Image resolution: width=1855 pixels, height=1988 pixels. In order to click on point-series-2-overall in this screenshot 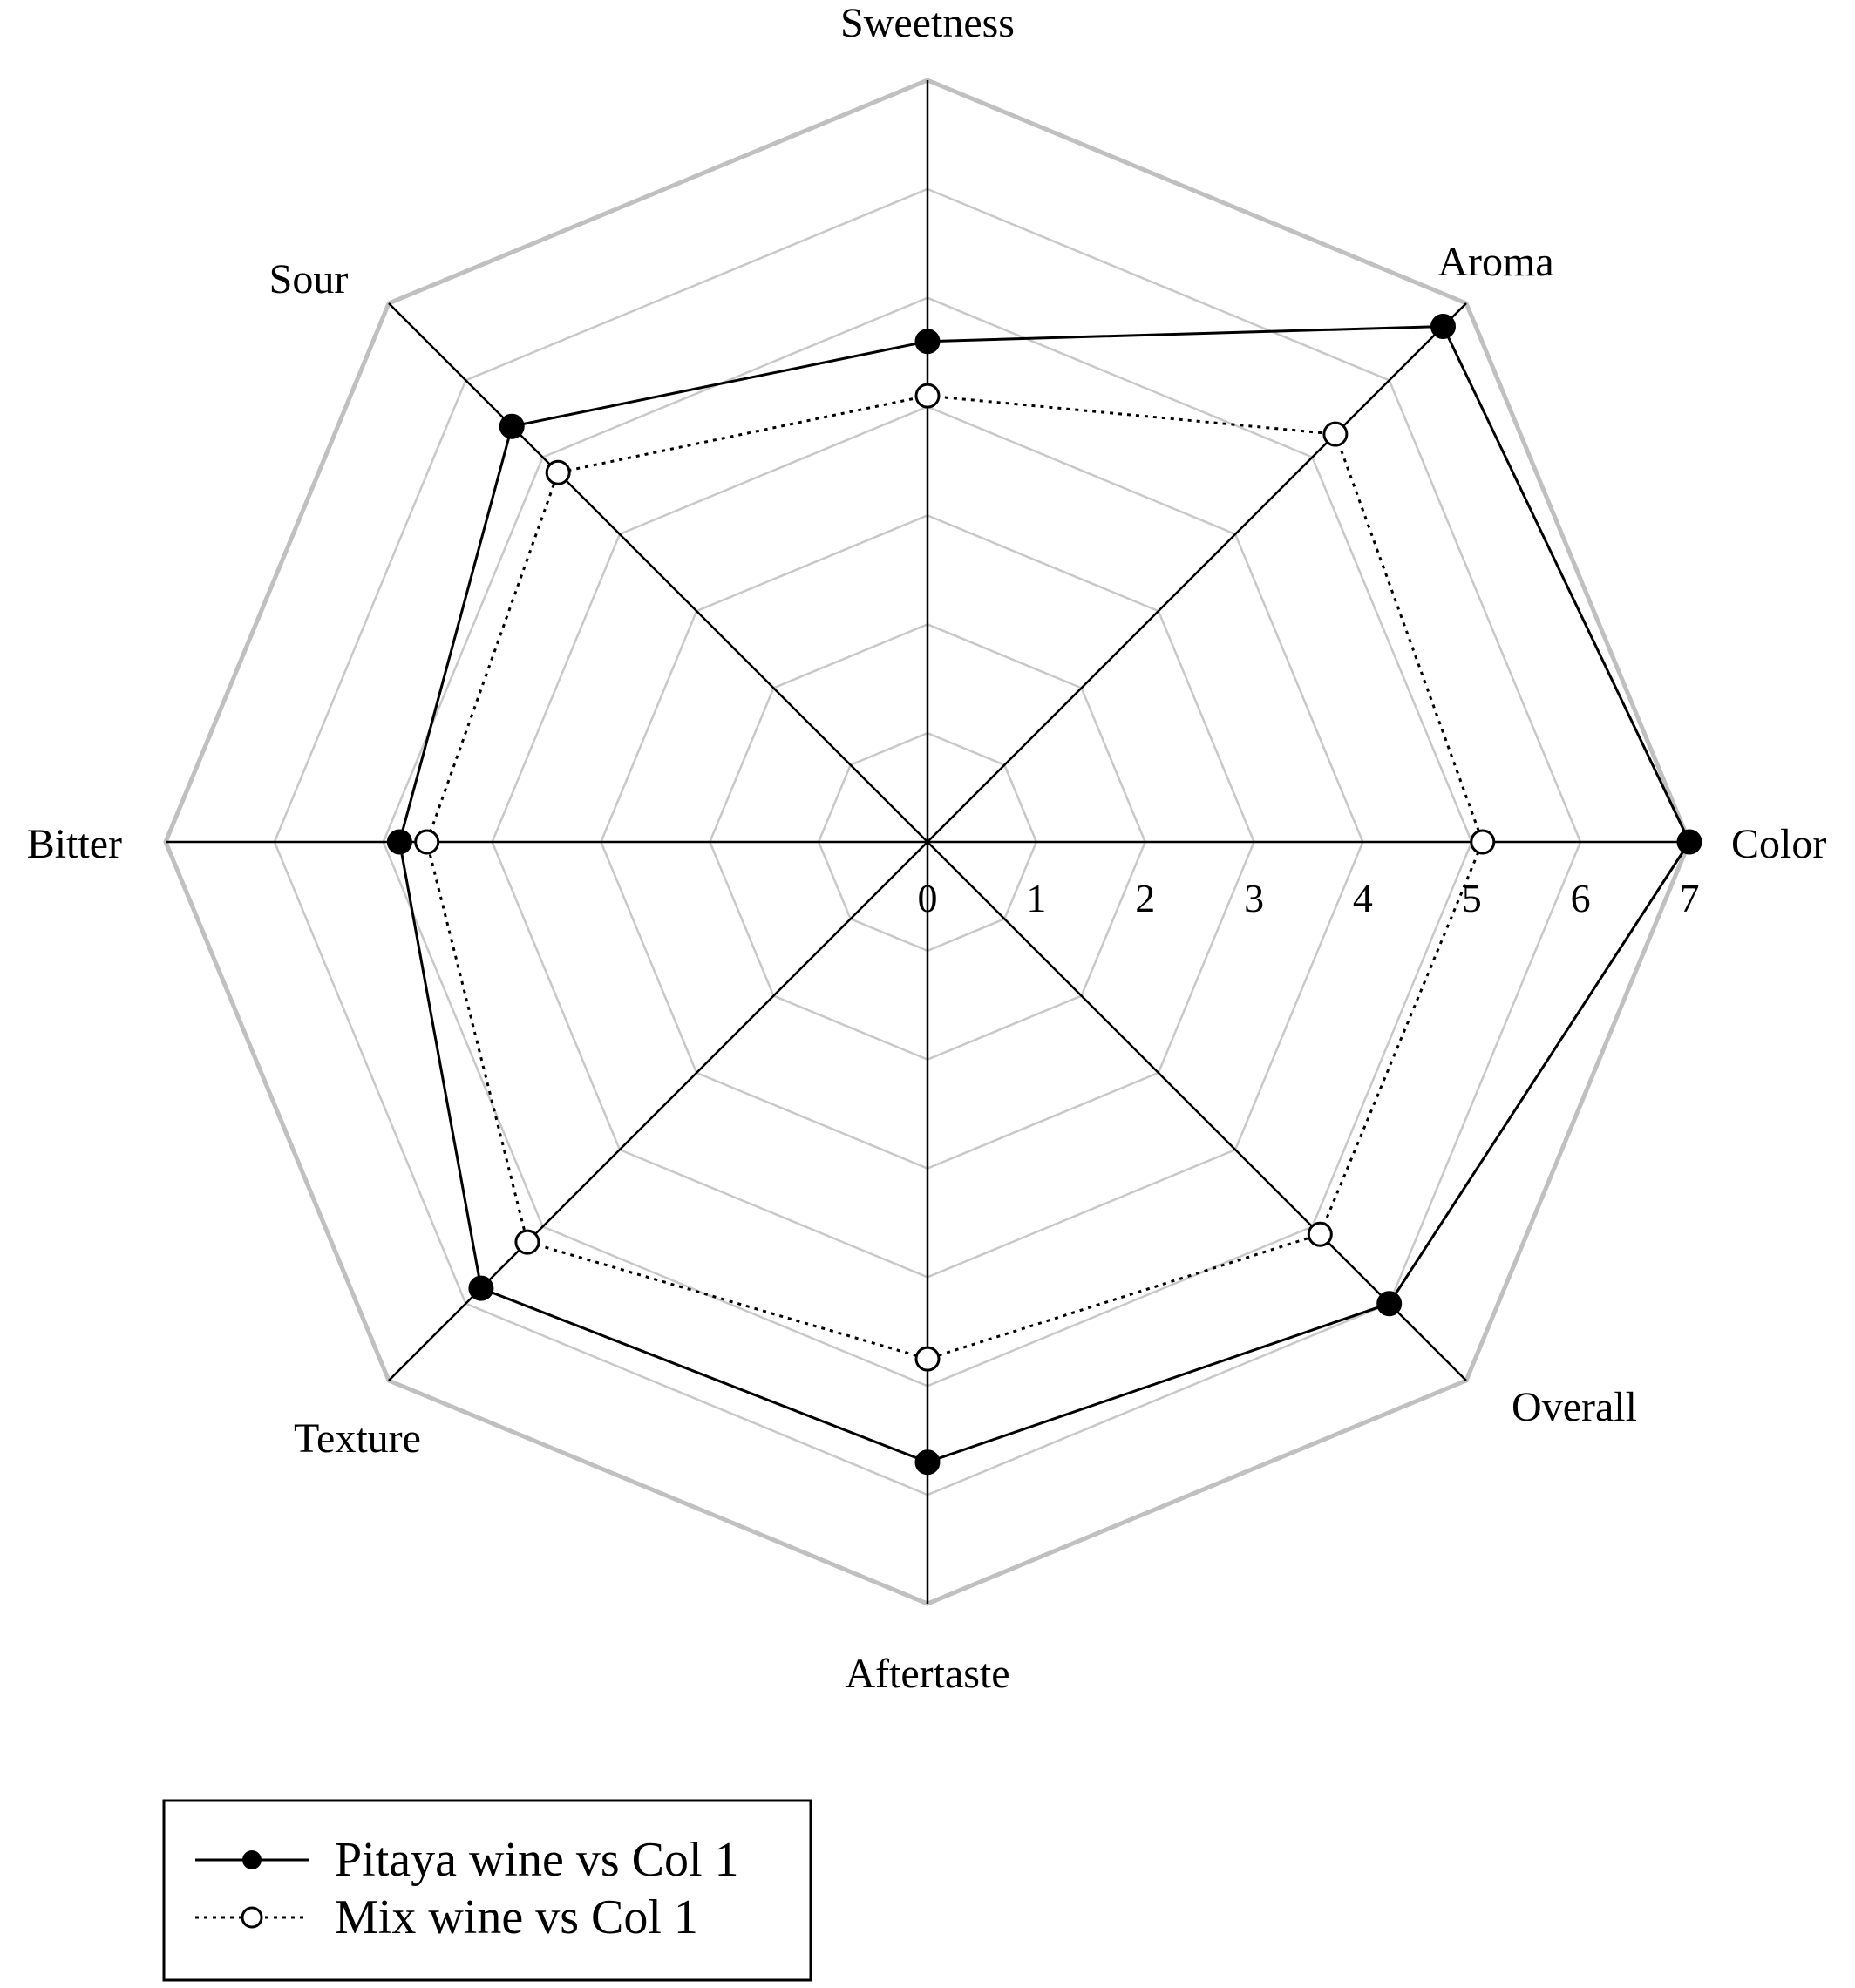, I will do `click(1320, 1234)`.